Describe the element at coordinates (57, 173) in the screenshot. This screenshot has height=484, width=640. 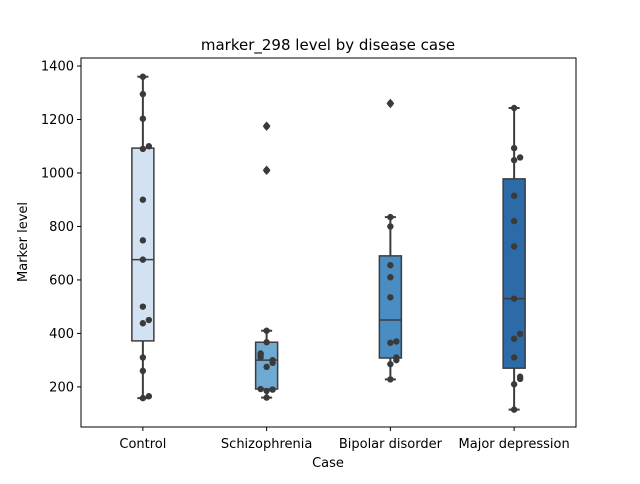
I see `y-tick-label: 1000` at that location.